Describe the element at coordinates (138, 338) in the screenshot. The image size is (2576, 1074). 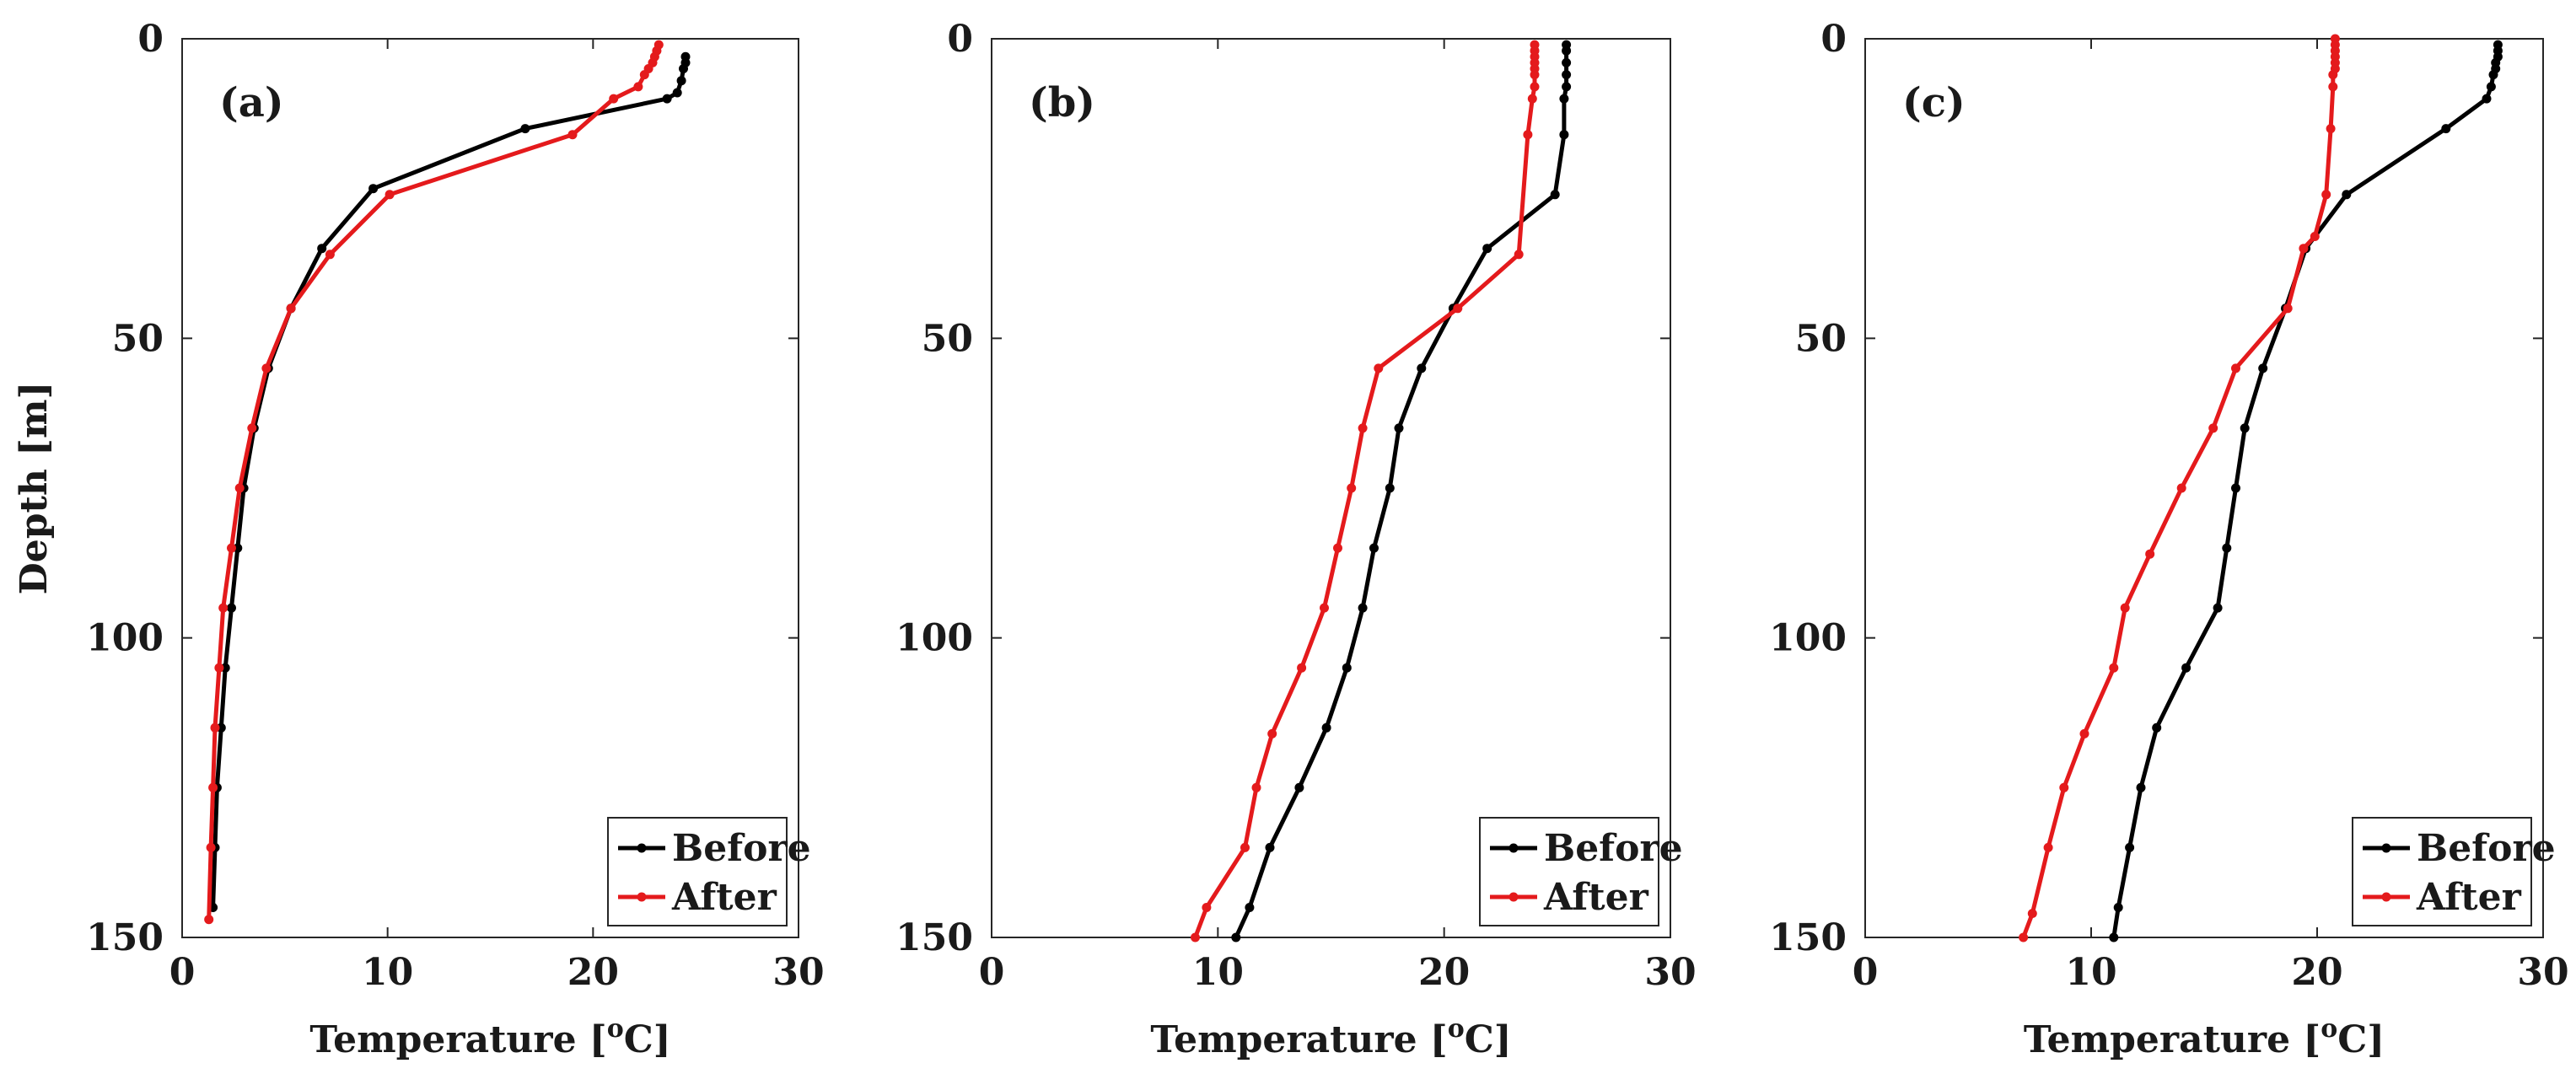
I see `y-tick-label: 50` at that location.